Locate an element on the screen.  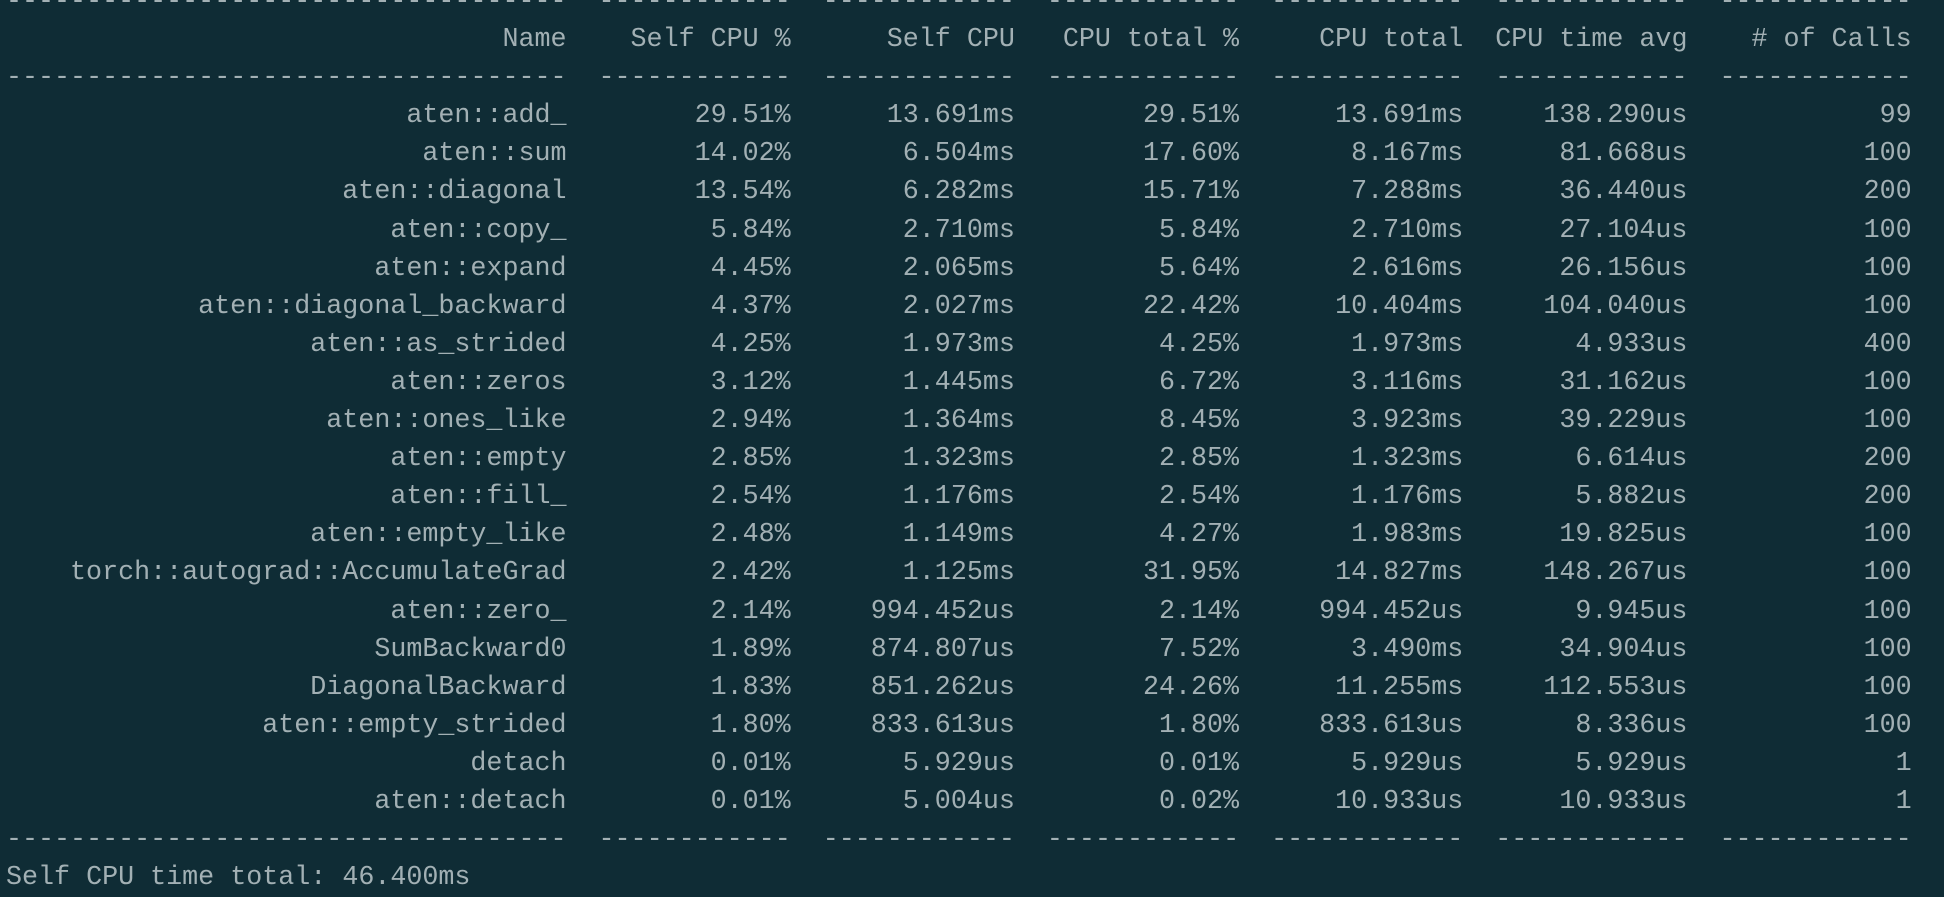
cell: 2.065ms is located at coordinates (958, 268).